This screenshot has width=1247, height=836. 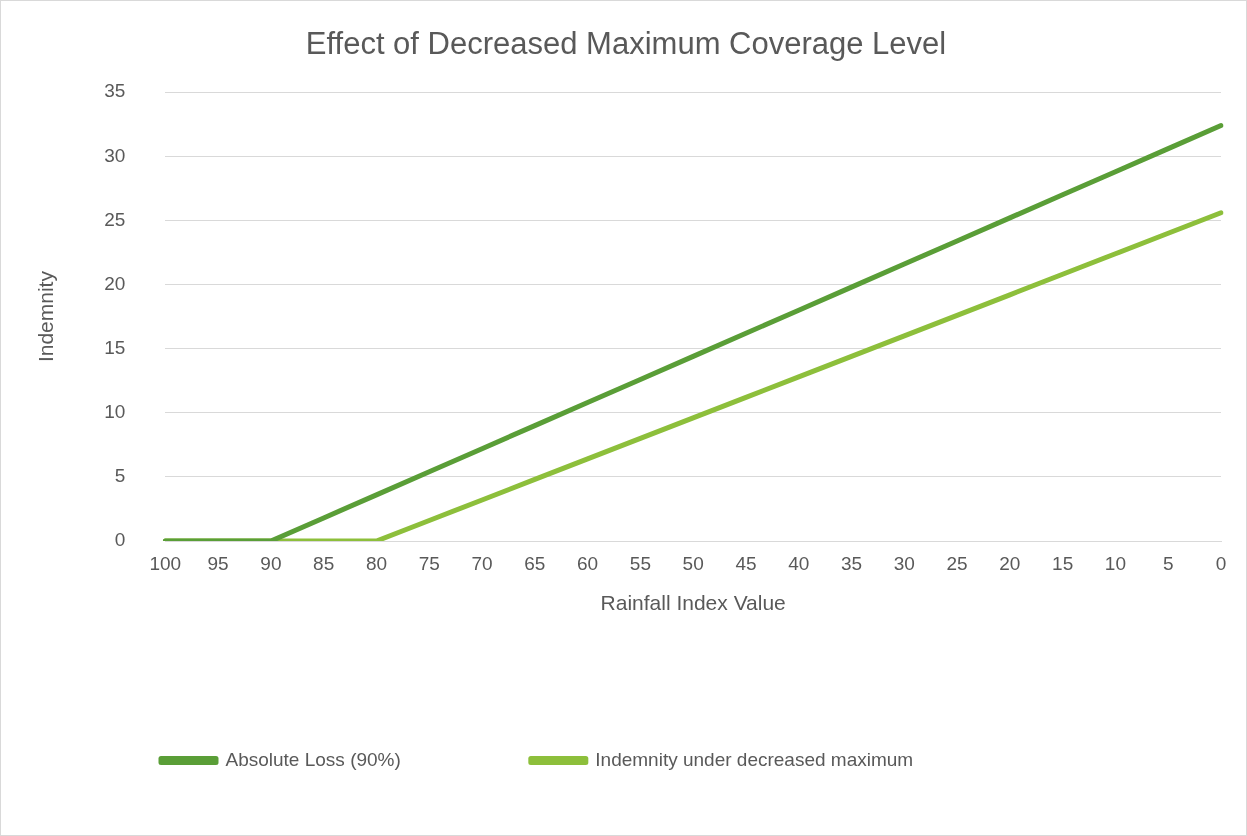 I want to click on x-tick-label: 100, so click(x=165, y=563).